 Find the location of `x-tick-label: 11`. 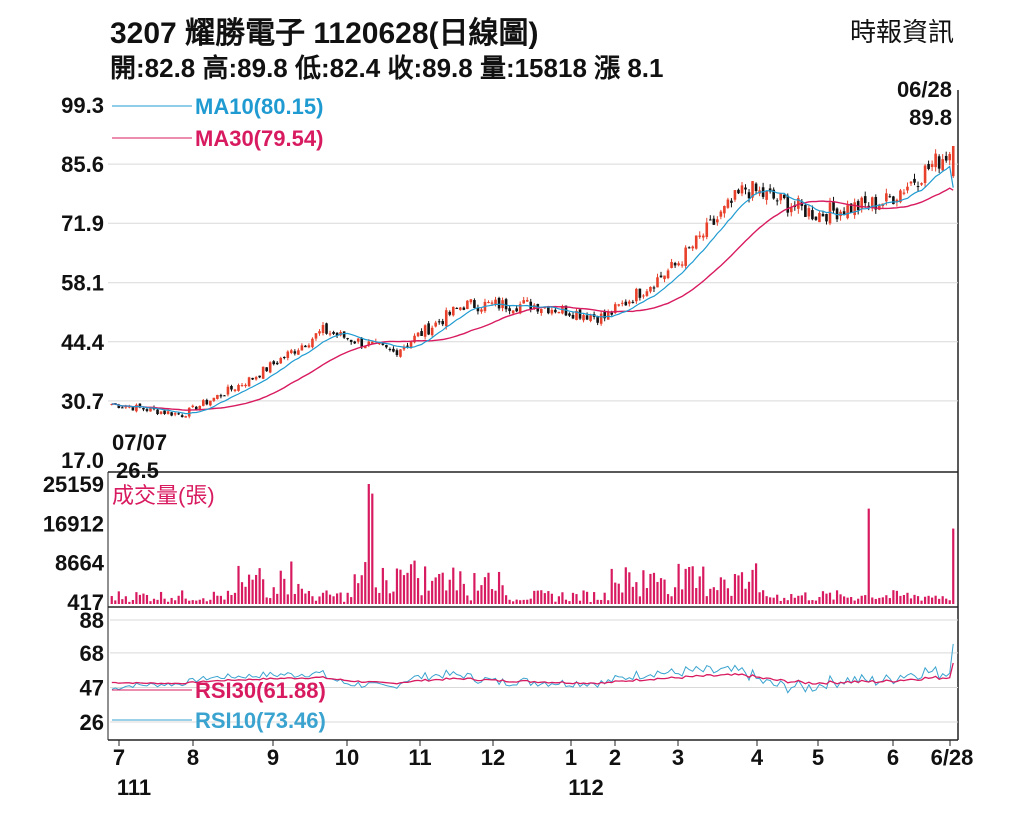

x-tick-label: 11 is located at coordinates (419, 757).